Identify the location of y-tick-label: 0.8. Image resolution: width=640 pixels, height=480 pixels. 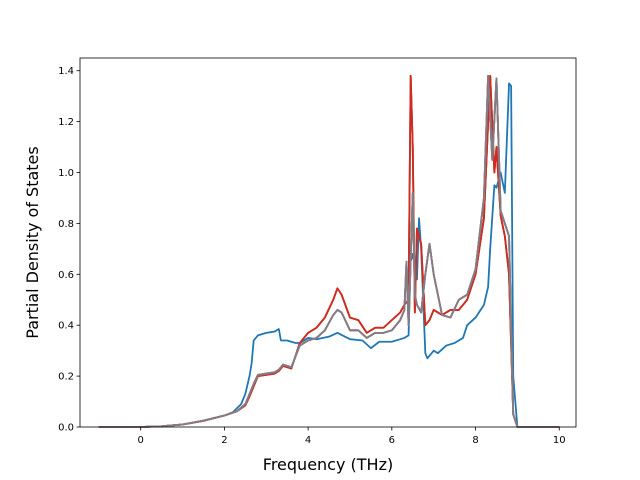
(66, 224).